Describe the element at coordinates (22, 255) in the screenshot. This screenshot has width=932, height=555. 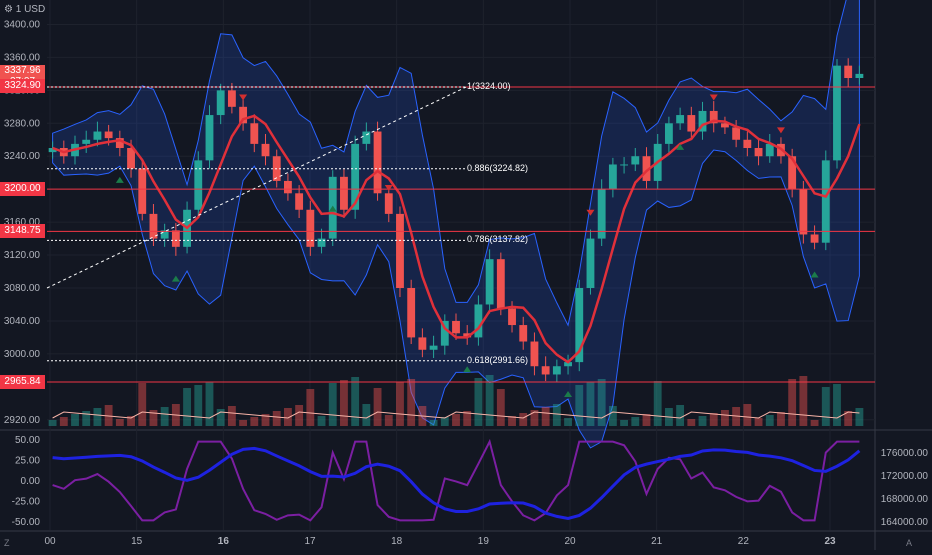
I see `price-tick-label: 3120.00` at that location.